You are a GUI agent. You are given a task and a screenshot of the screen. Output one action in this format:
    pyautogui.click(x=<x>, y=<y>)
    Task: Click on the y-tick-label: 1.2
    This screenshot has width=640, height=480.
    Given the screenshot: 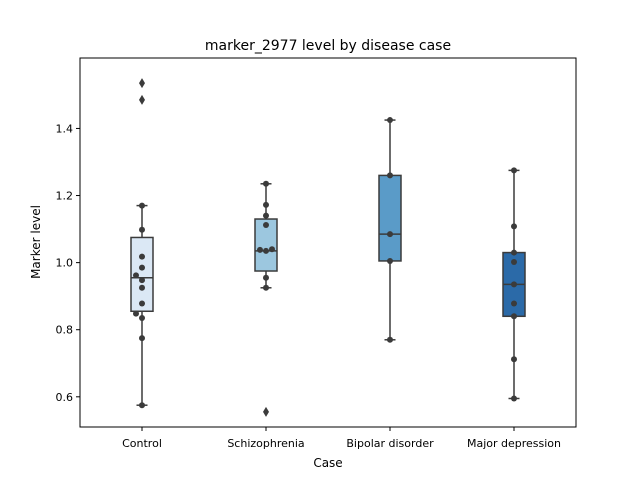 What is the action you would take?
    pyautogui.click(x=65, y=196)
    